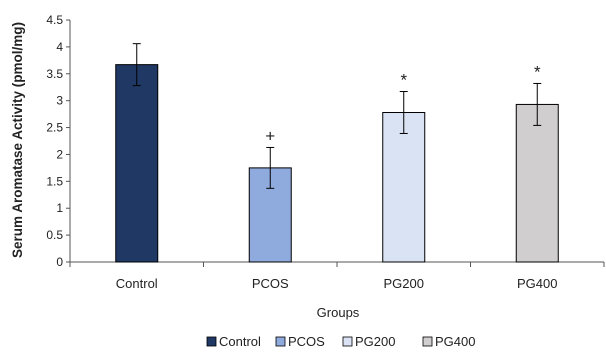 The image size is (606, 353). Describe the element at coordinates (54, 181) in the screenshot. I see `y-tick-label: 1.5` at that location.